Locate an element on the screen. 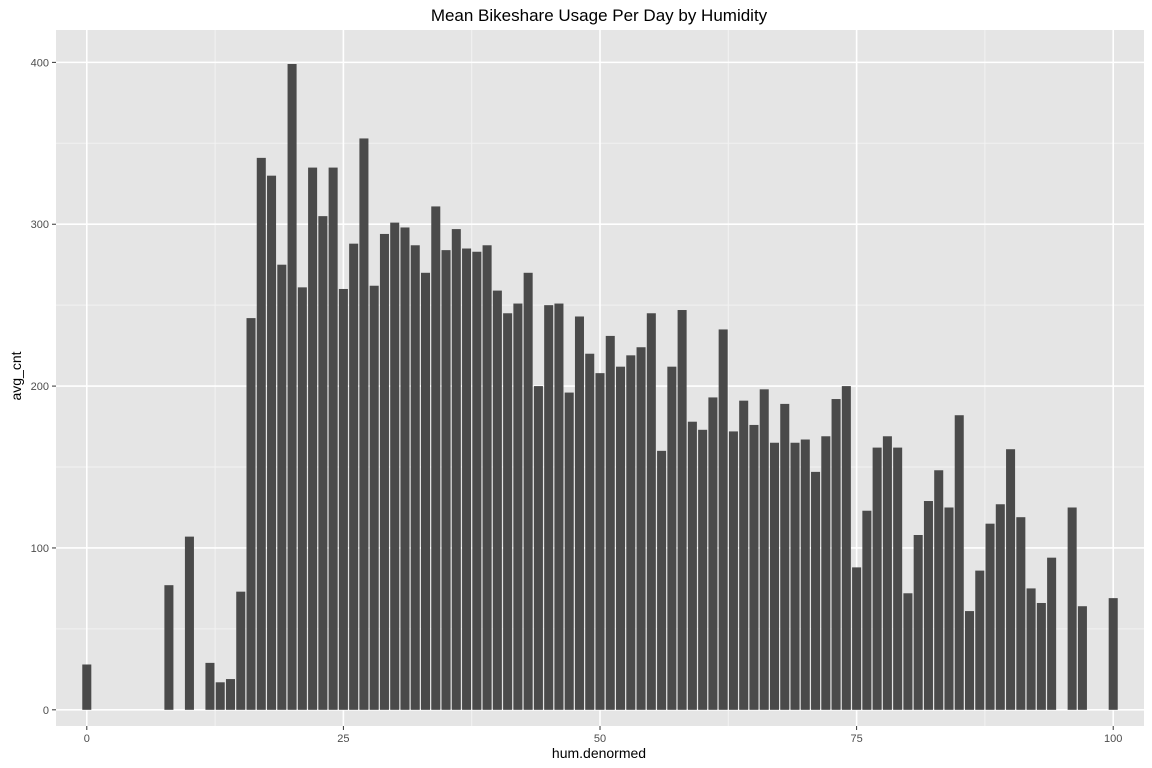 The image size is (1152, 768). x-axis-tick-labels: 0 25 50 75 100 is located at coordinates (603, 739).